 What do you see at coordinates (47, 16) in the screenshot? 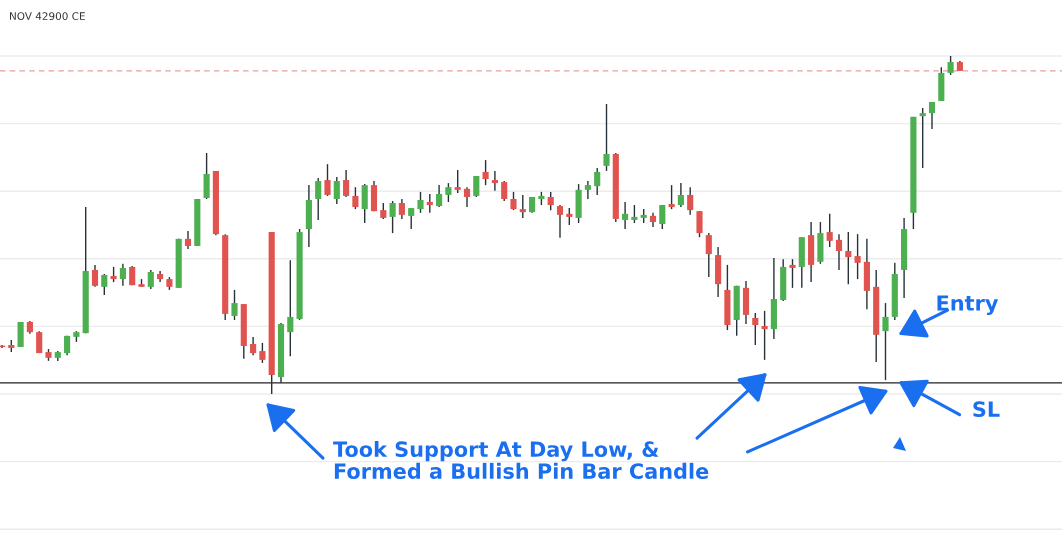
I see `chart-title: NOV 42900 CE` at bounding box center [47, 16].